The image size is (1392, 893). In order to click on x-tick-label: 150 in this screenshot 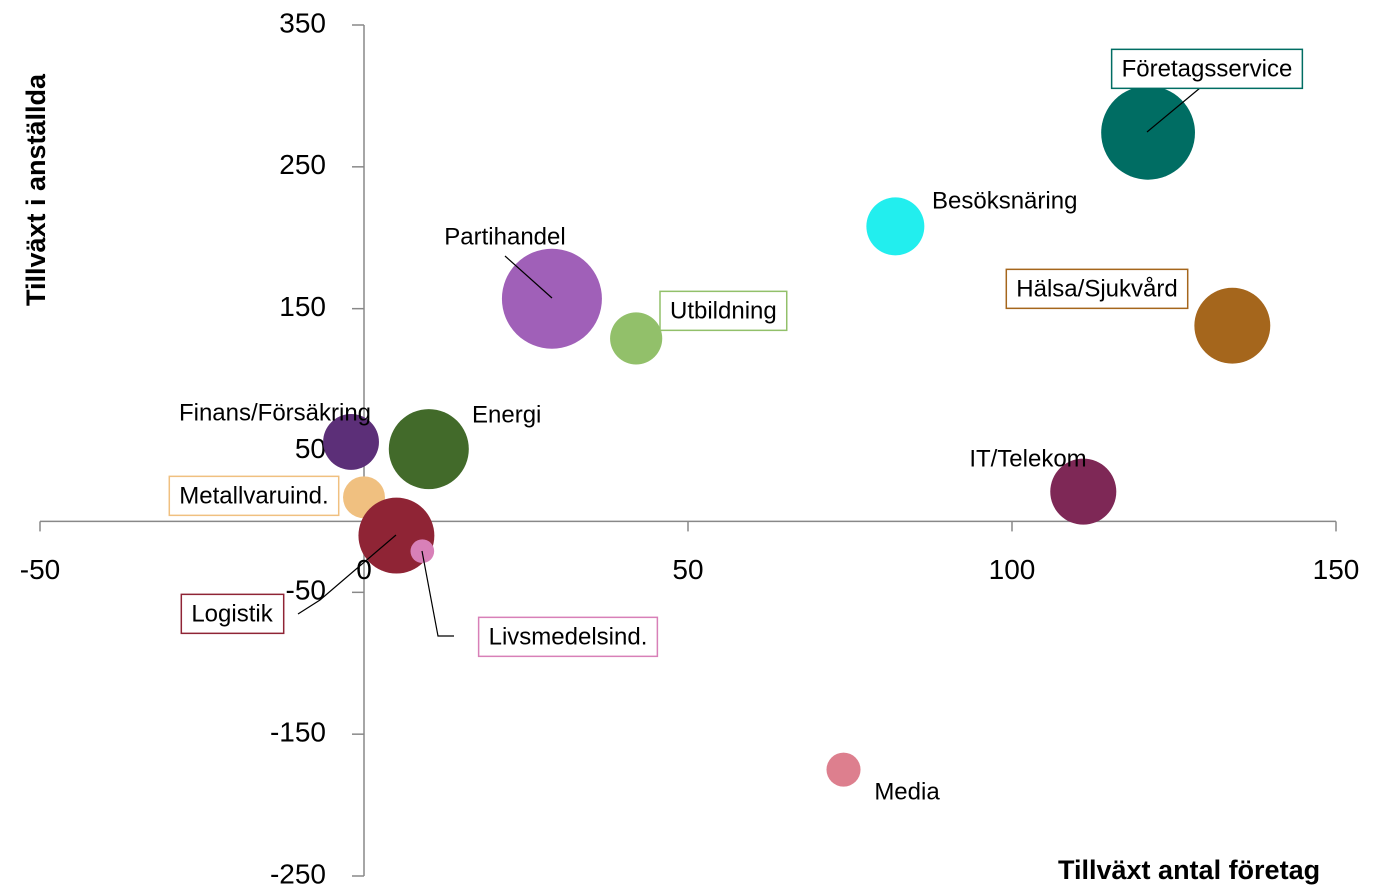, I will do `click(1336, 569)`.